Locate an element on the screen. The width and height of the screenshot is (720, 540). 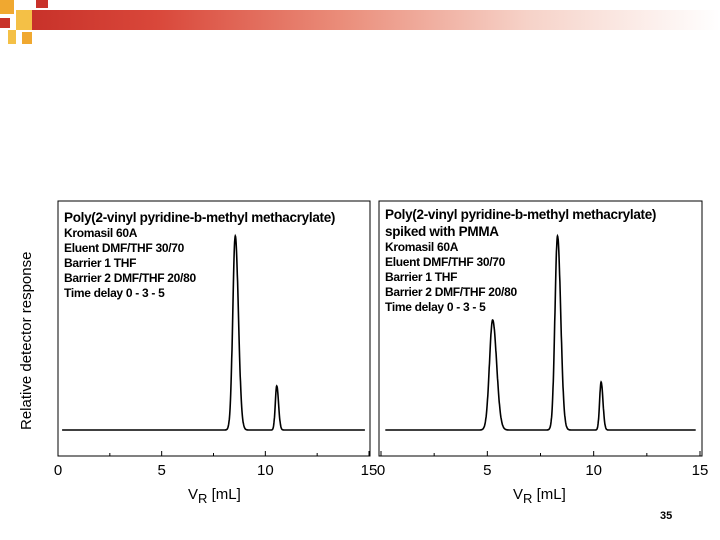
page-number: 35 is located at coordinates (666, 516).